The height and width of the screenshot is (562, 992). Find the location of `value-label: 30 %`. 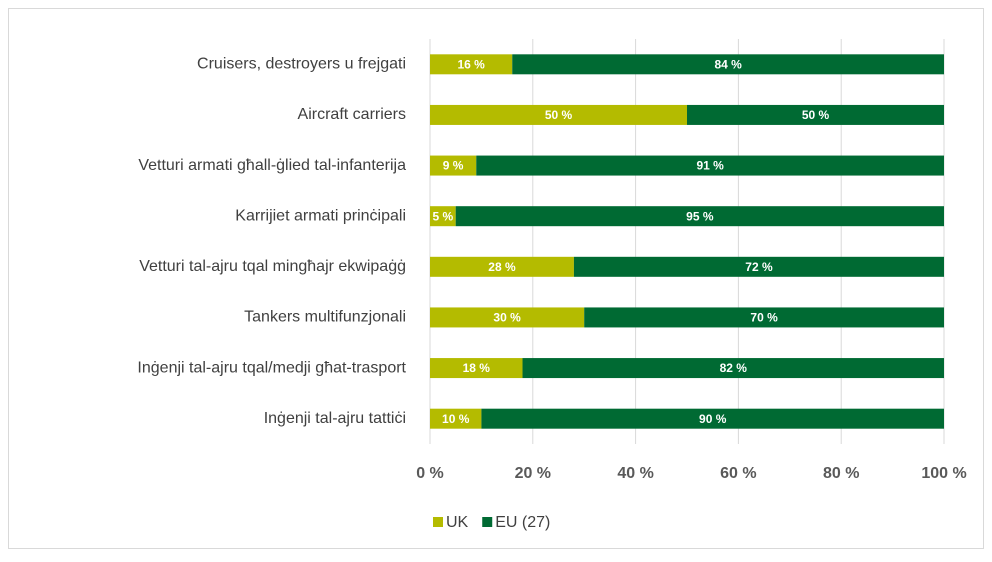

value-label: 30 % is located at coordinates (507, 318).